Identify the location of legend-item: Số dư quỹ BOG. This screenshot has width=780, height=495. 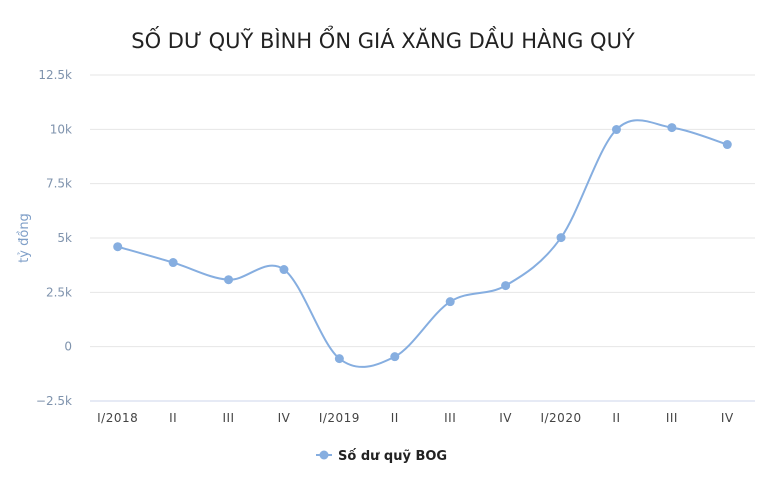
(381, 456).